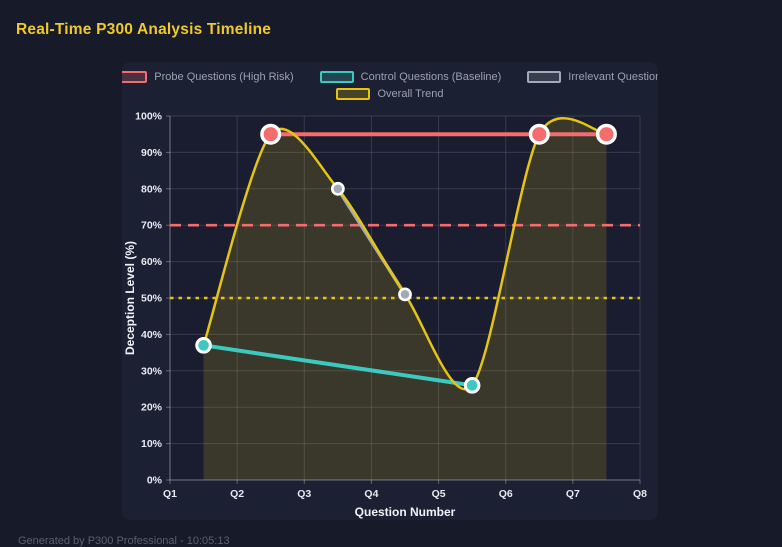 The height and width of the screenshot is (547, 782). Describe the element at coordinates (152, 189) in the screenshot. I see `y-tick-label: 80%` at that location.